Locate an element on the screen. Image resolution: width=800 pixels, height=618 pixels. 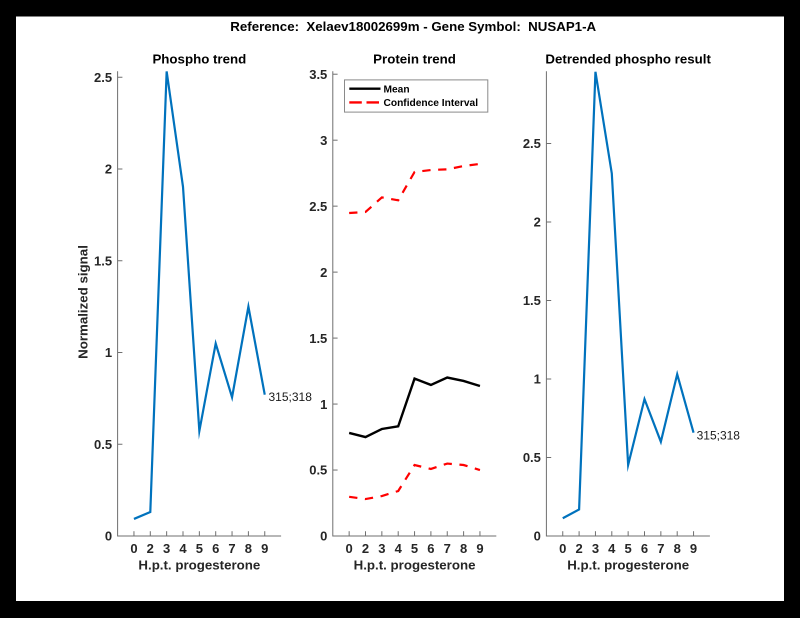
svg-text: Mean is located at coordinates (397, 89).